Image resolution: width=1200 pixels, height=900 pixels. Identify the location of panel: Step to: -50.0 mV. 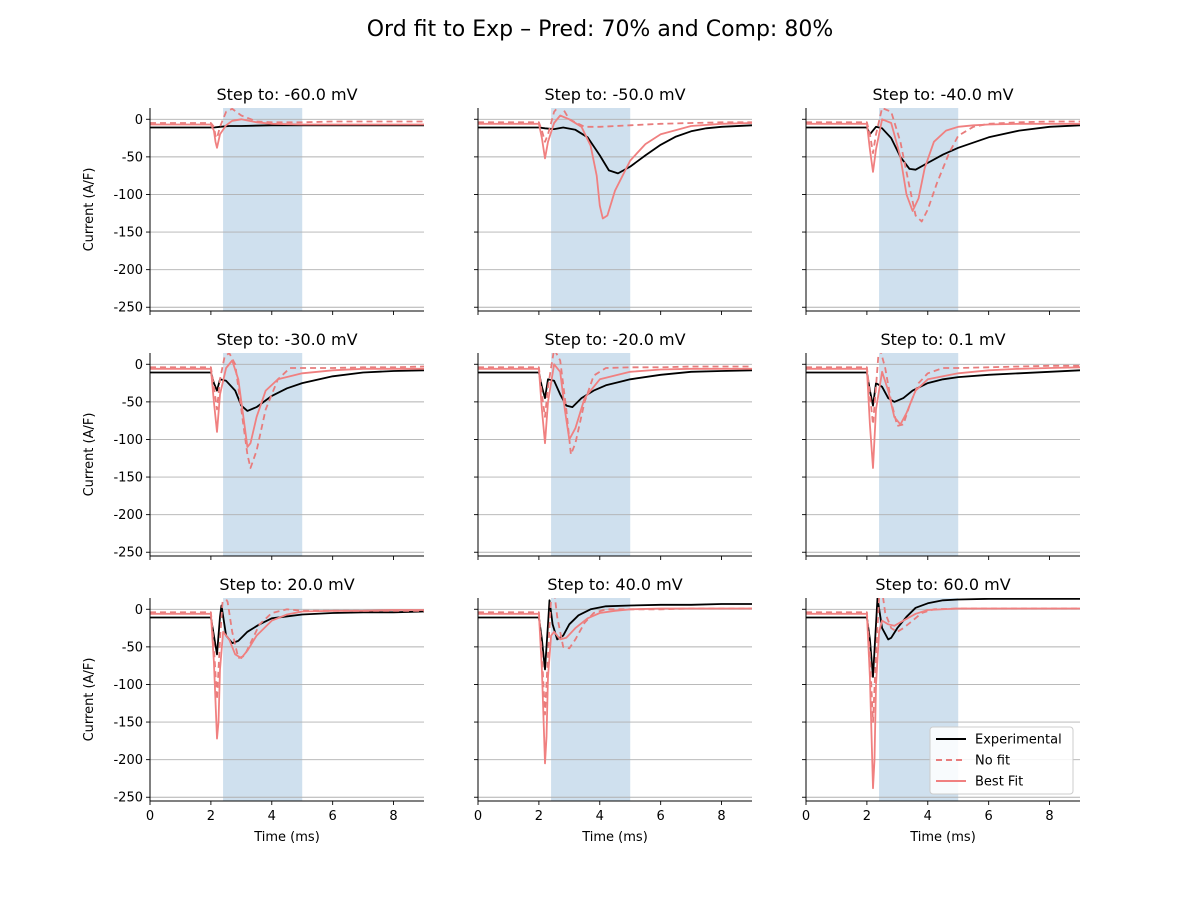
(613, 200).